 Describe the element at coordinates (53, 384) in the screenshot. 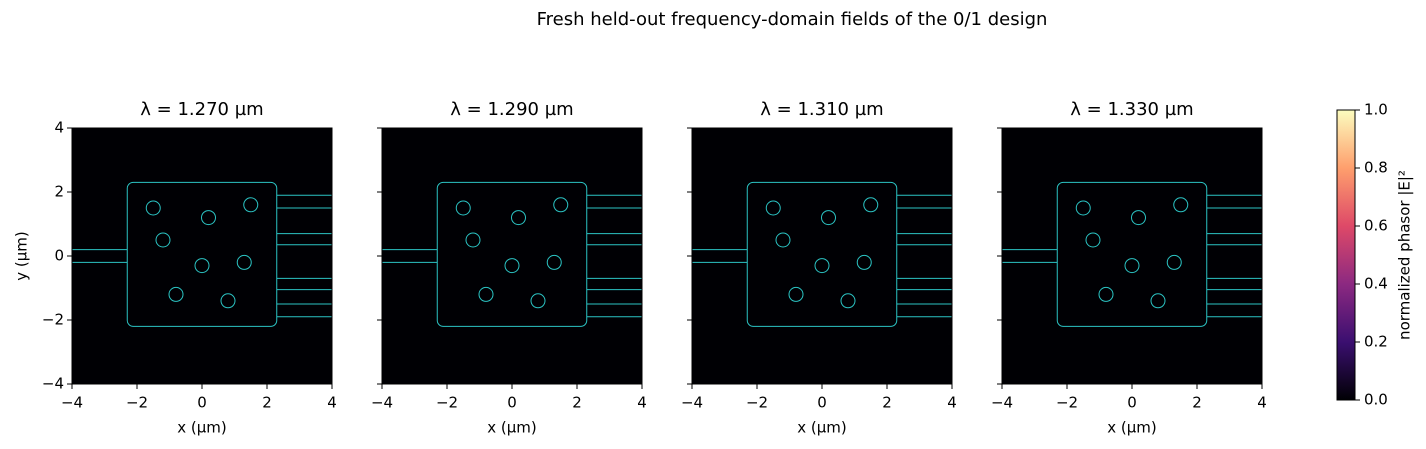

I see `y-tick-label: −4` at that location.